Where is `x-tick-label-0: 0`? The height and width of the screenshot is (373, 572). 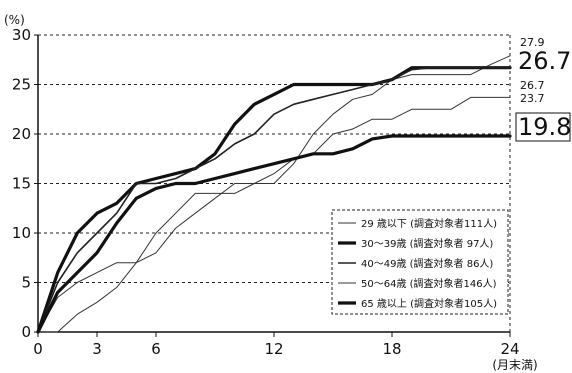
x-tick-label-0: 0 is located at coordinates (38, 349).